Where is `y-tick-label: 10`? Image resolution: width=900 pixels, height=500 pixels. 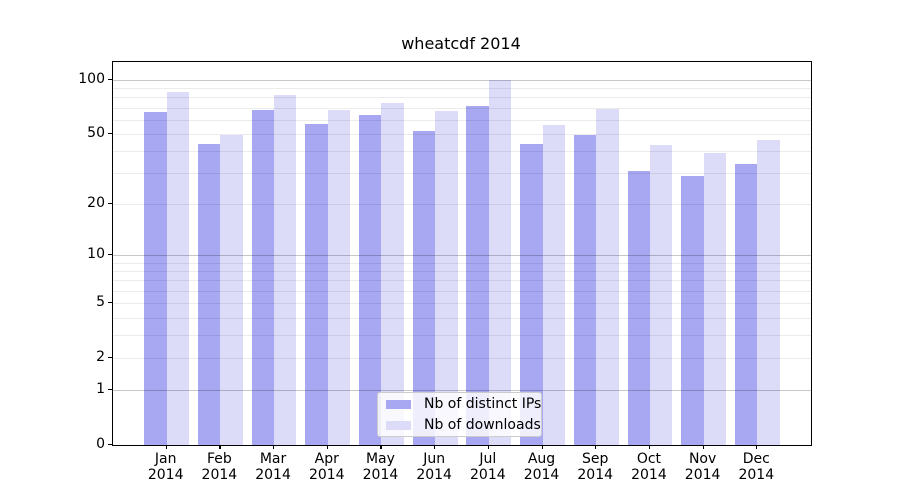
y-tick-label: 10 is located at coordinates (96, 254).